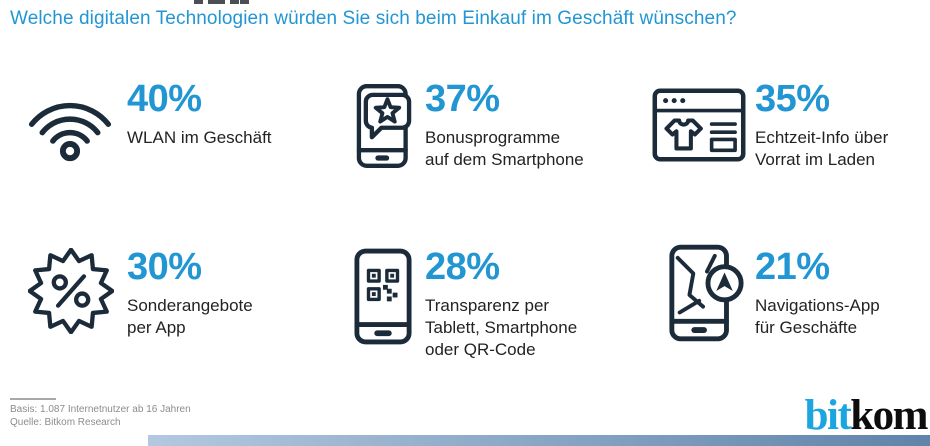  Describe the element at coordinates (384, 126) in the screenshot. I see `smartphone-bonus-star-icon` at that location.